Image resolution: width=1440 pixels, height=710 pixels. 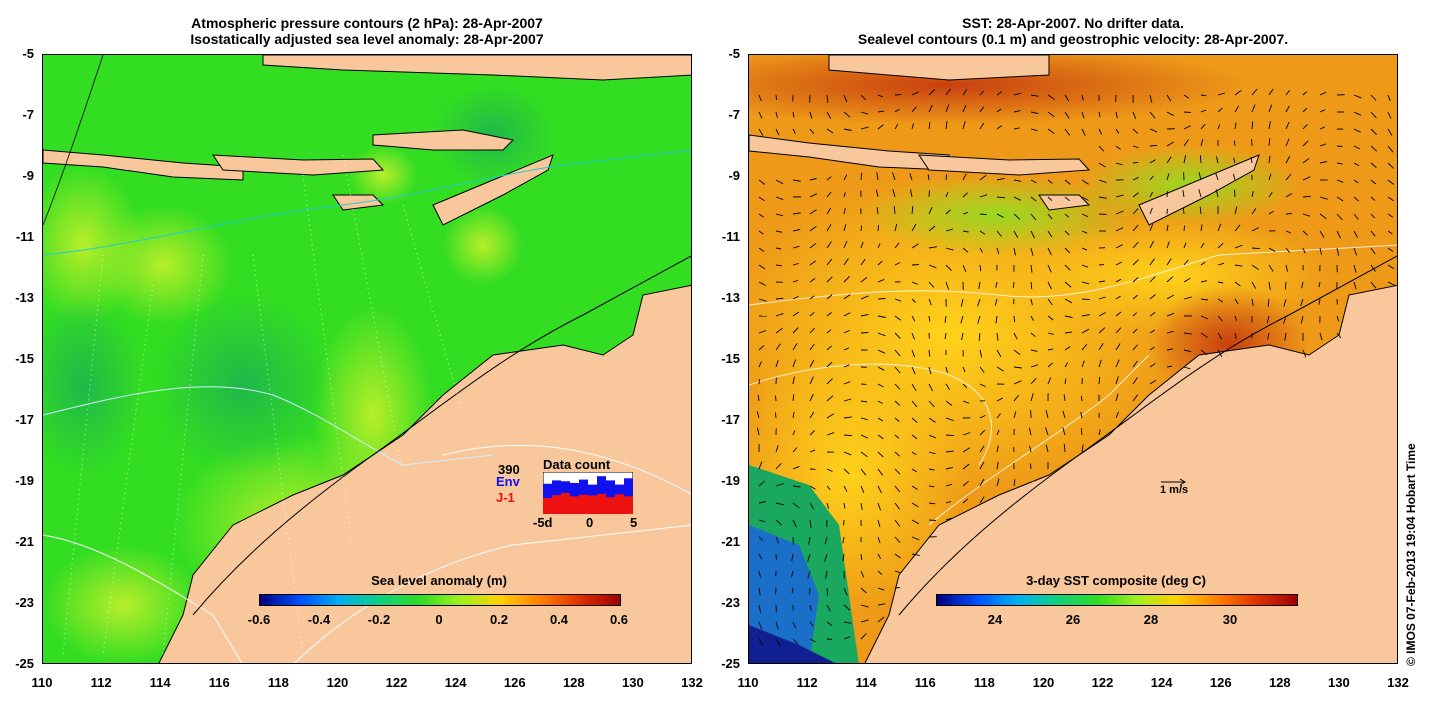 I want to click on right-x-tick: 132, so click(x=1398, y=682).